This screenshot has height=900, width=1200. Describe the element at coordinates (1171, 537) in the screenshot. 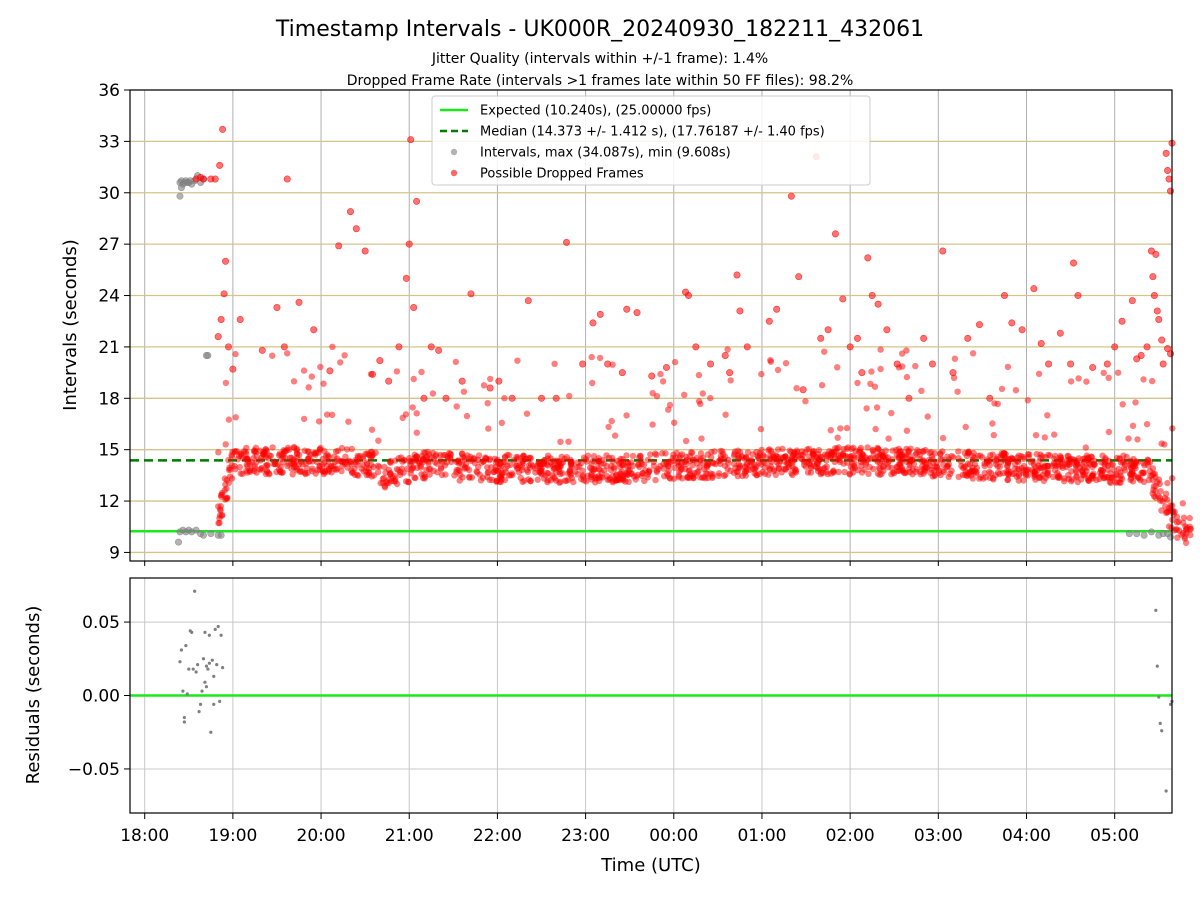

I see `interval-point` at that location.